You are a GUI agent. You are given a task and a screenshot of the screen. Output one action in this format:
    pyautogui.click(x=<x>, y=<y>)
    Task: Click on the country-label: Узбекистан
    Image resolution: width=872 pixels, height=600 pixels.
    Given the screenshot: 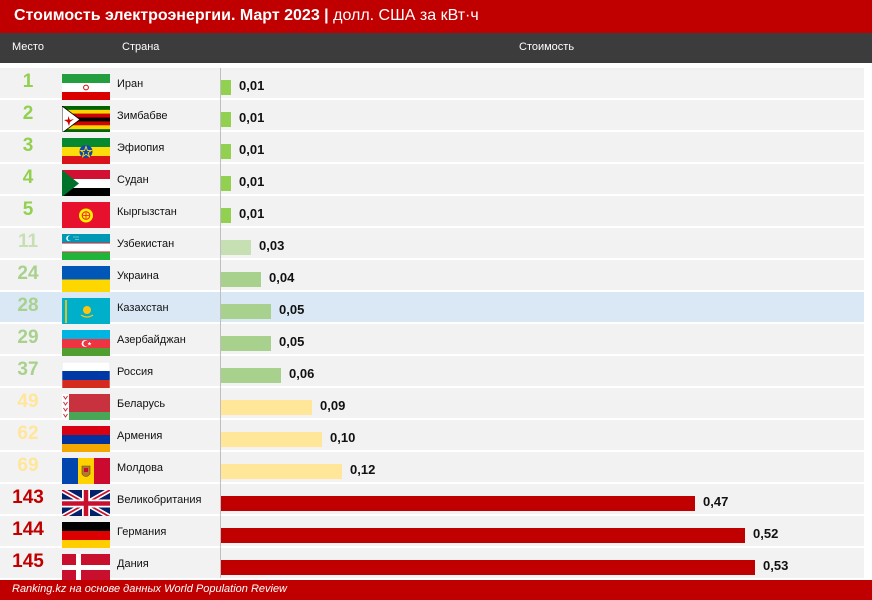 What is the action you would take?
    pyautogui.click(x=146, y=244)
    